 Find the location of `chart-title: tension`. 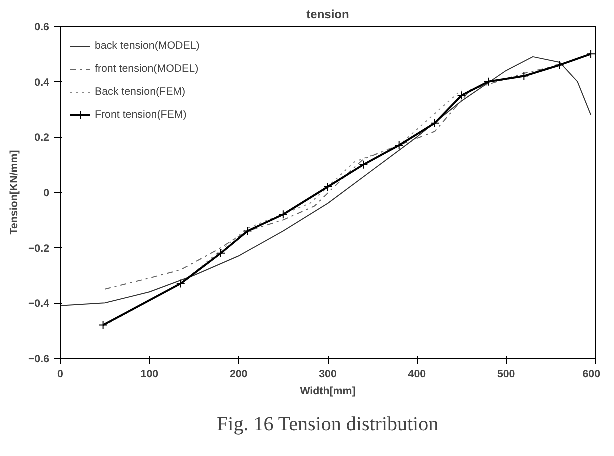

chart-title: tension is located at coordinates (328, 15).